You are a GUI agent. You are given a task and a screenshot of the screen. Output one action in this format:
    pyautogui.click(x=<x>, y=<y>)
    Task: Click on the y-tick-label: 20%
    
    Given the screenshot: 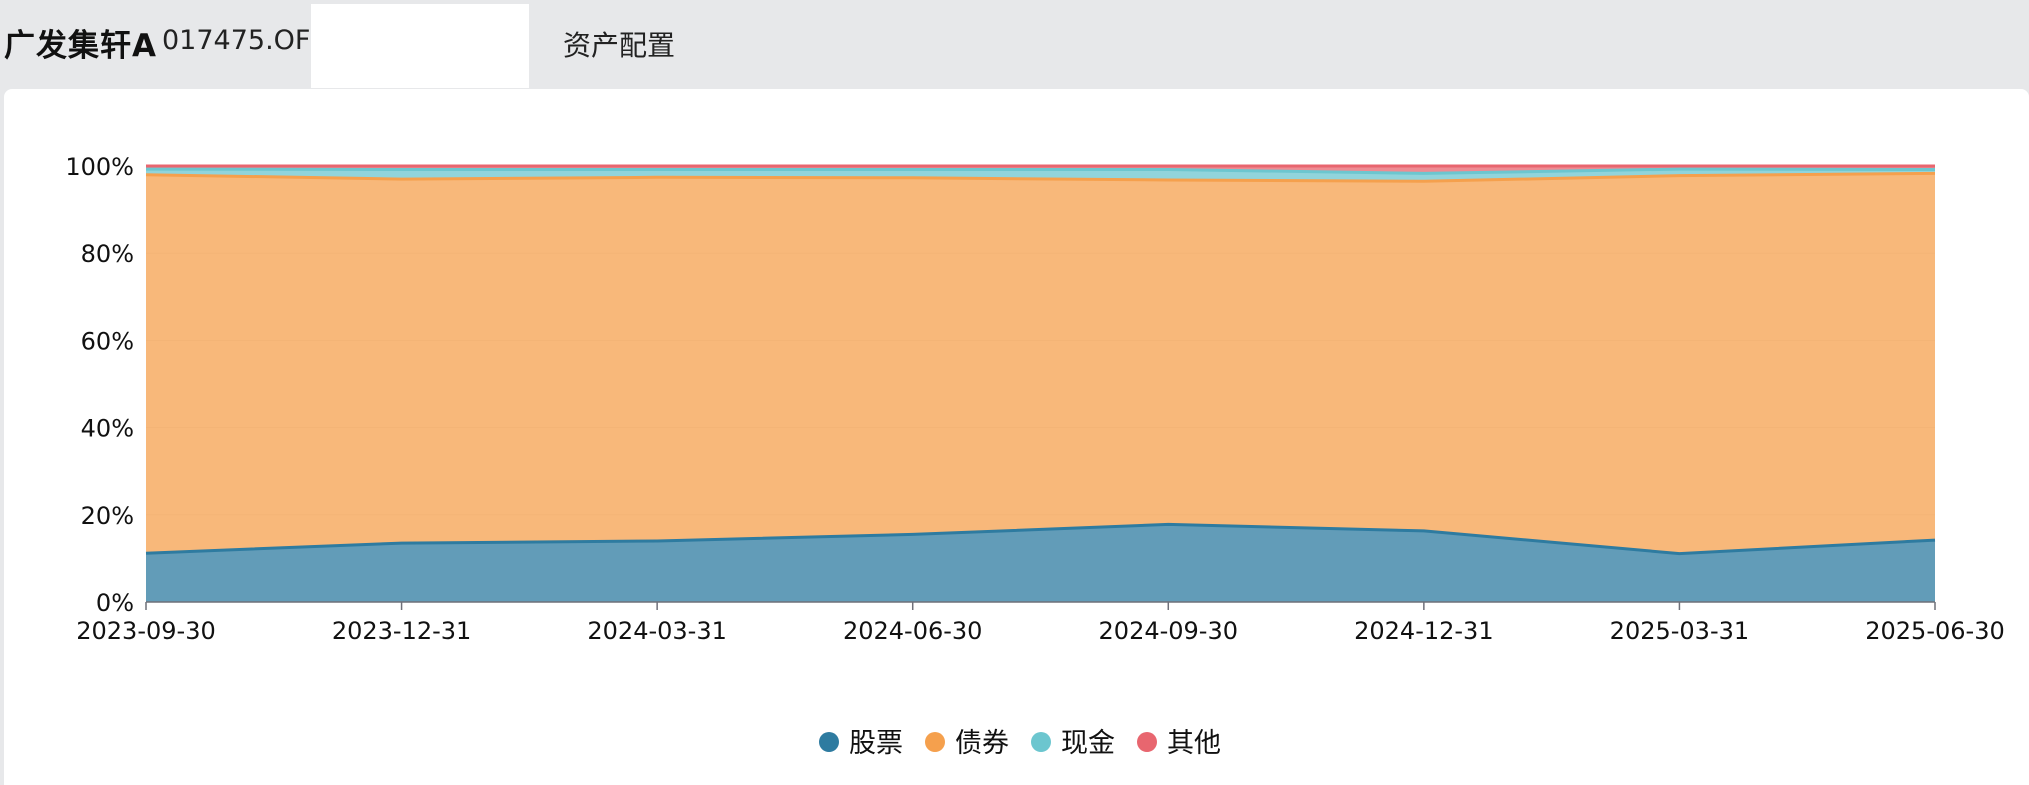 What is the action you would take?
    pyautogui.click(x=107, y=516)
    